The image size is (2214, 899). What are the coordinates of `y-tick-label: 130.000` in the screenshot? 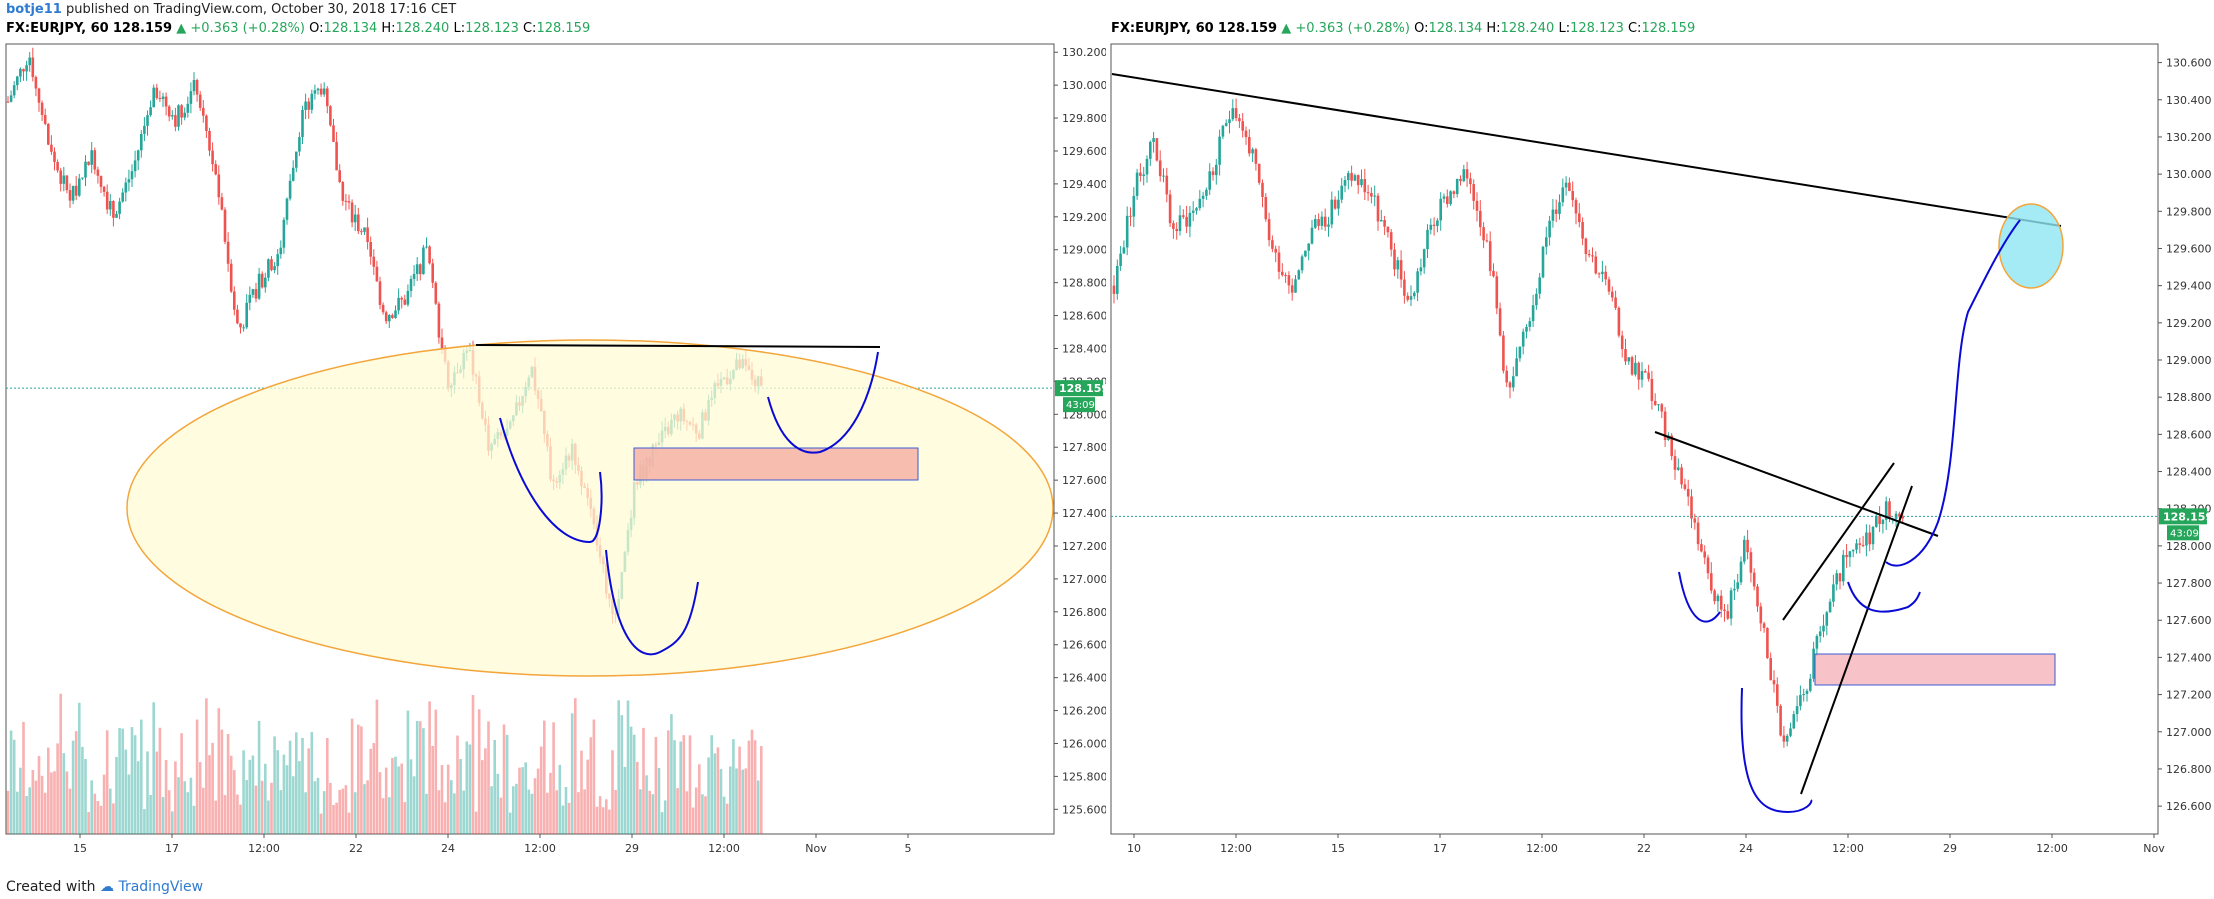 It's located at (2189, 174).